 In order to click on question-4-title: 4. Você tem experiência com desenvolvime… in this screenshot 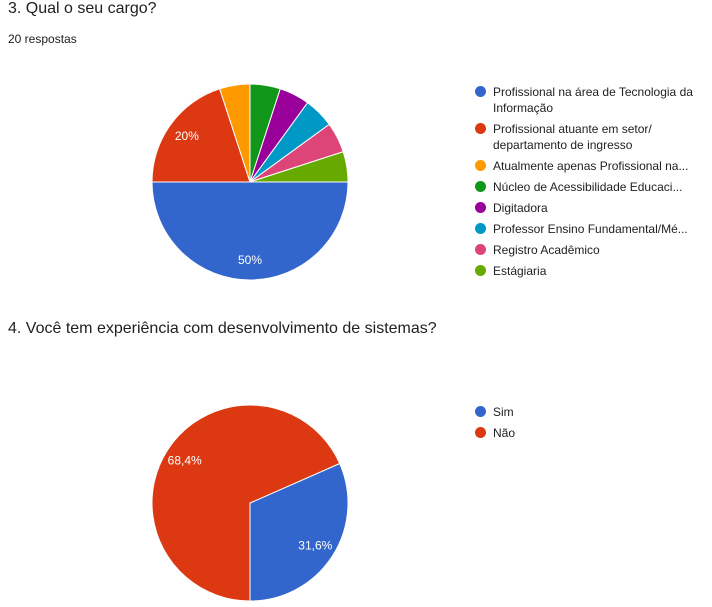, I will do `click(222, 328)`.